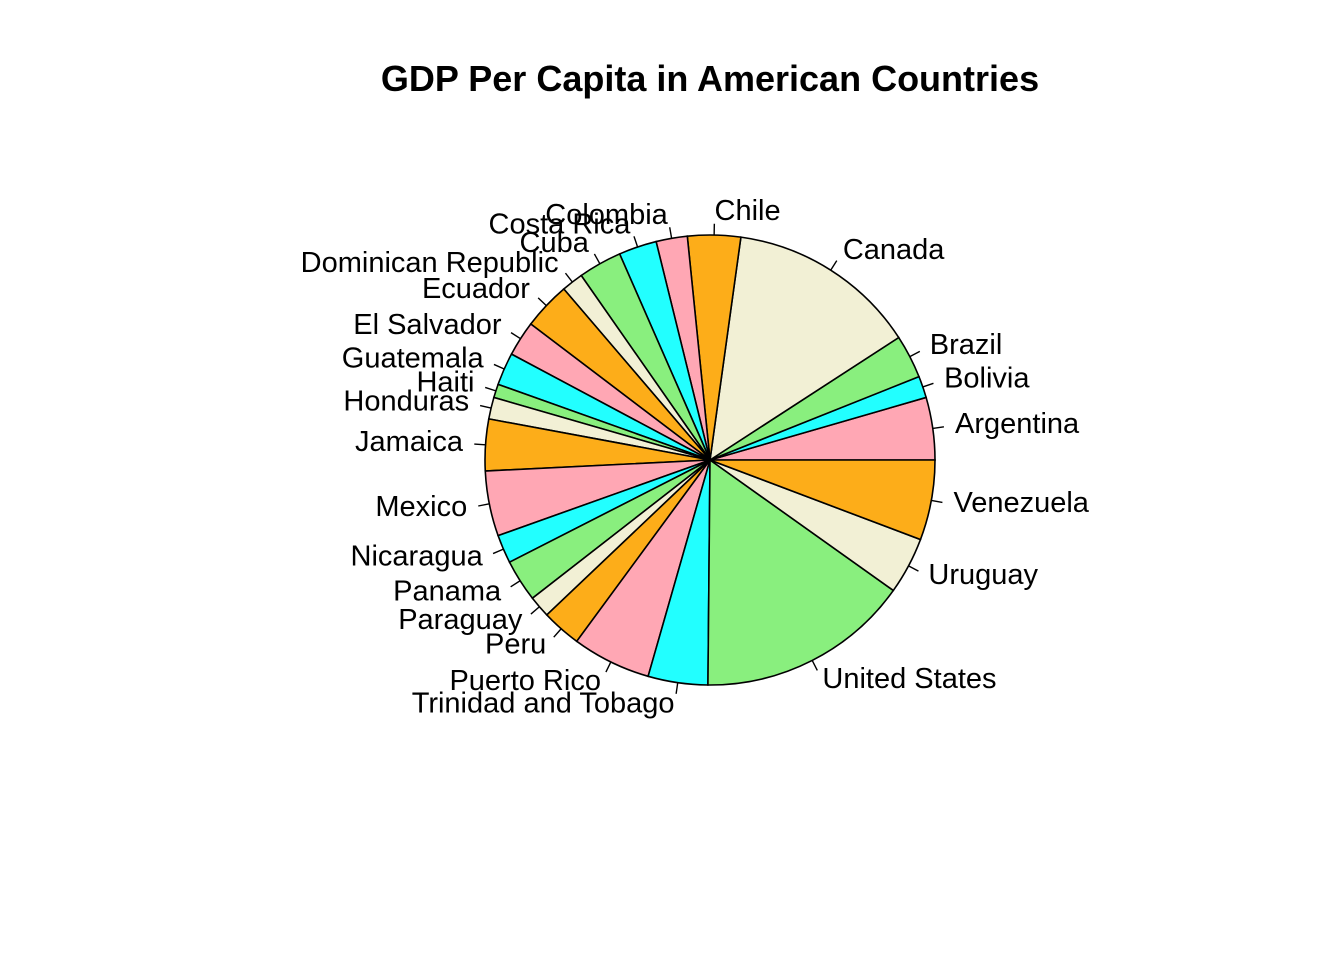 This screenshot has height=960, width=1344. Describe the element at coordinates (606, 215) in the screenshot. I see `pie-label-colombia: Colombia` at that location.